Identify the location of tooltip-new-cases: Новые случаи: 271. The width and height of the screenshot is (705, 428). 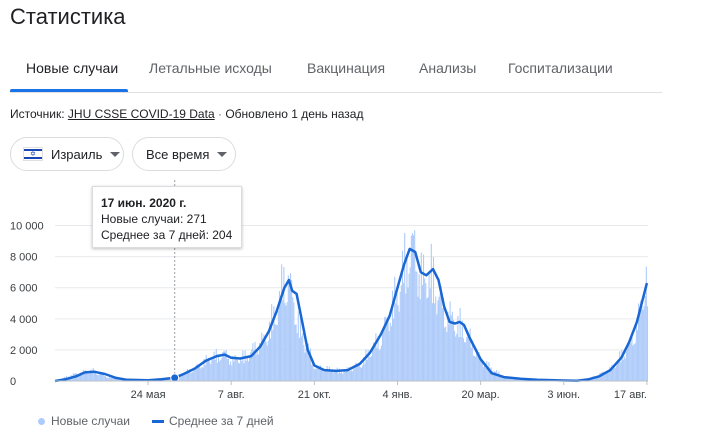
(154, 219).